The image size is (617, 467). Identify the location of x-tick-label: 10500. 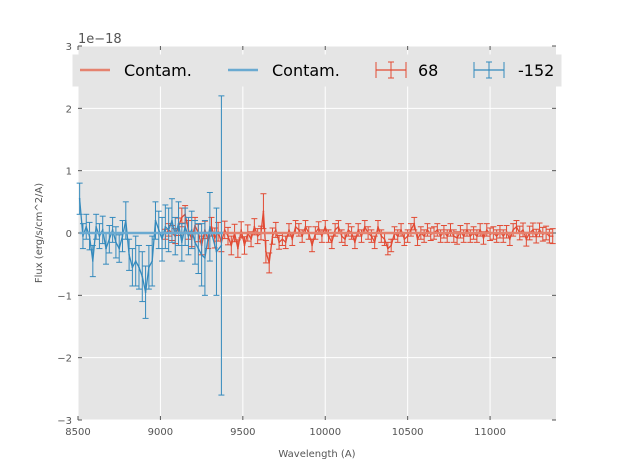
(408, 432).